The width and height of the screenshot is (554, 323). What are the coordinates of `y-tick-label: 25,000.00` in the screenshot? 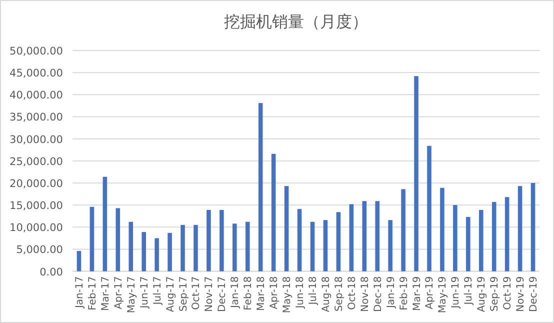 It's located at (36, 162).